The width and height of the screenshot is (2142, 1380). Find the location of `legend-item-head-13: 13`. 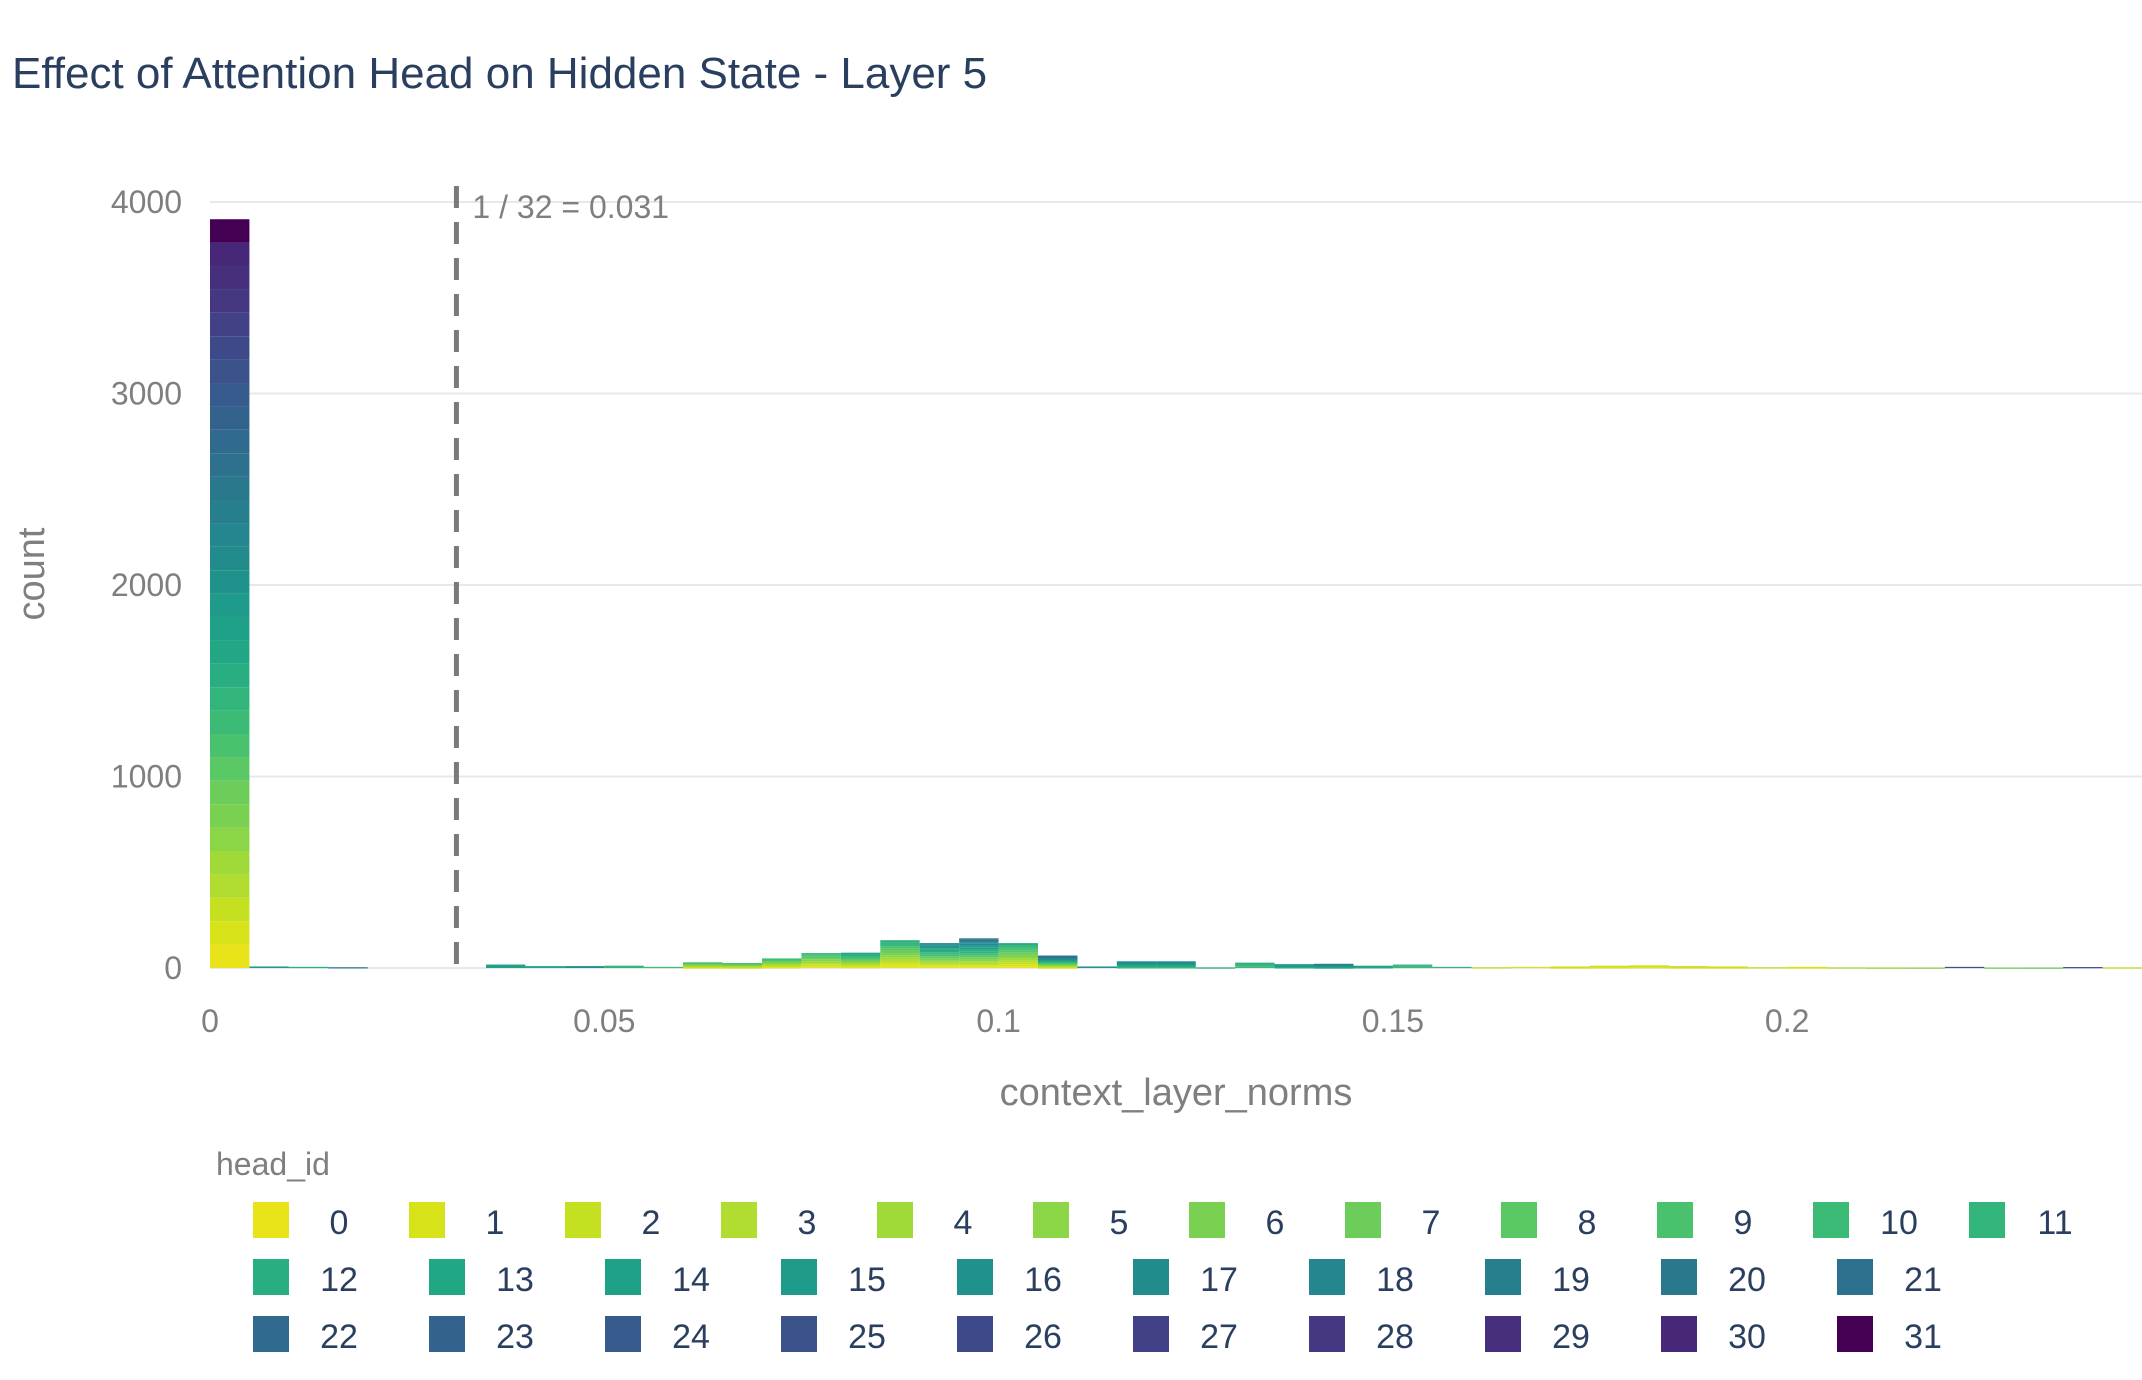

legend-item-head-13: 13 is located at coordinates (481, 1279).